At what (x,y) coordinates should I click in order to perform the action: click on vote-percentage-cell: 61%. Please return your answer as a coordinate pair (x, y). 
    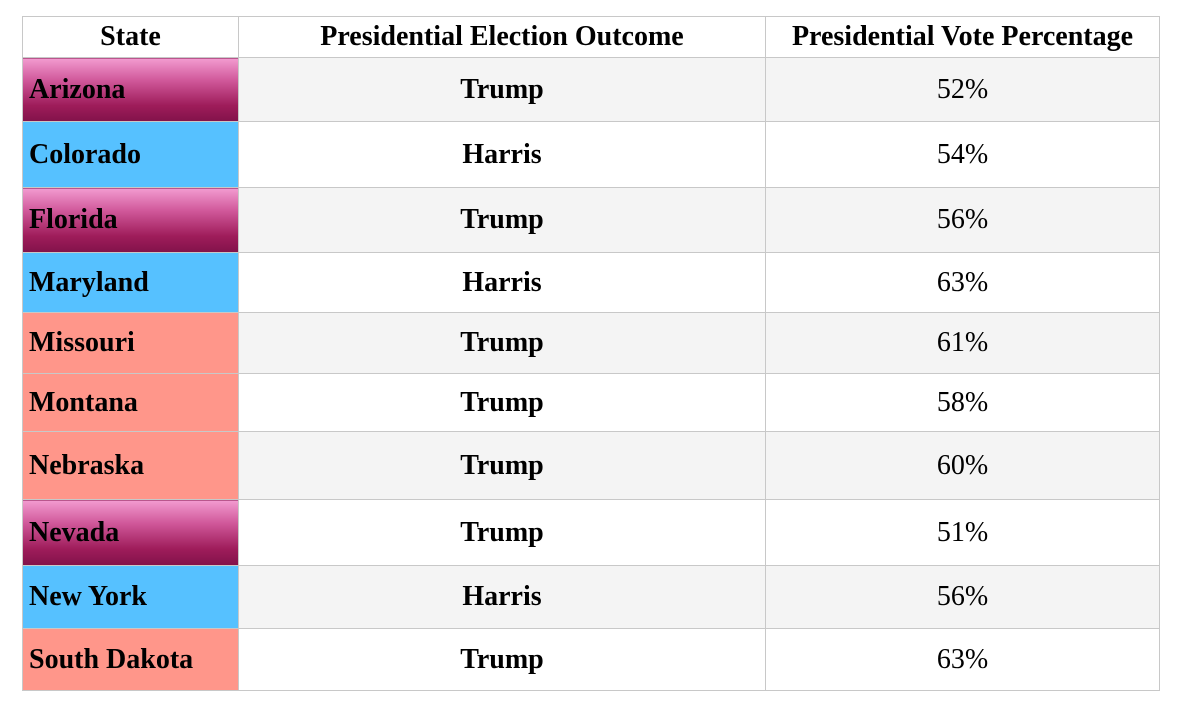
    Looking at the image, I should click on (962, 343).